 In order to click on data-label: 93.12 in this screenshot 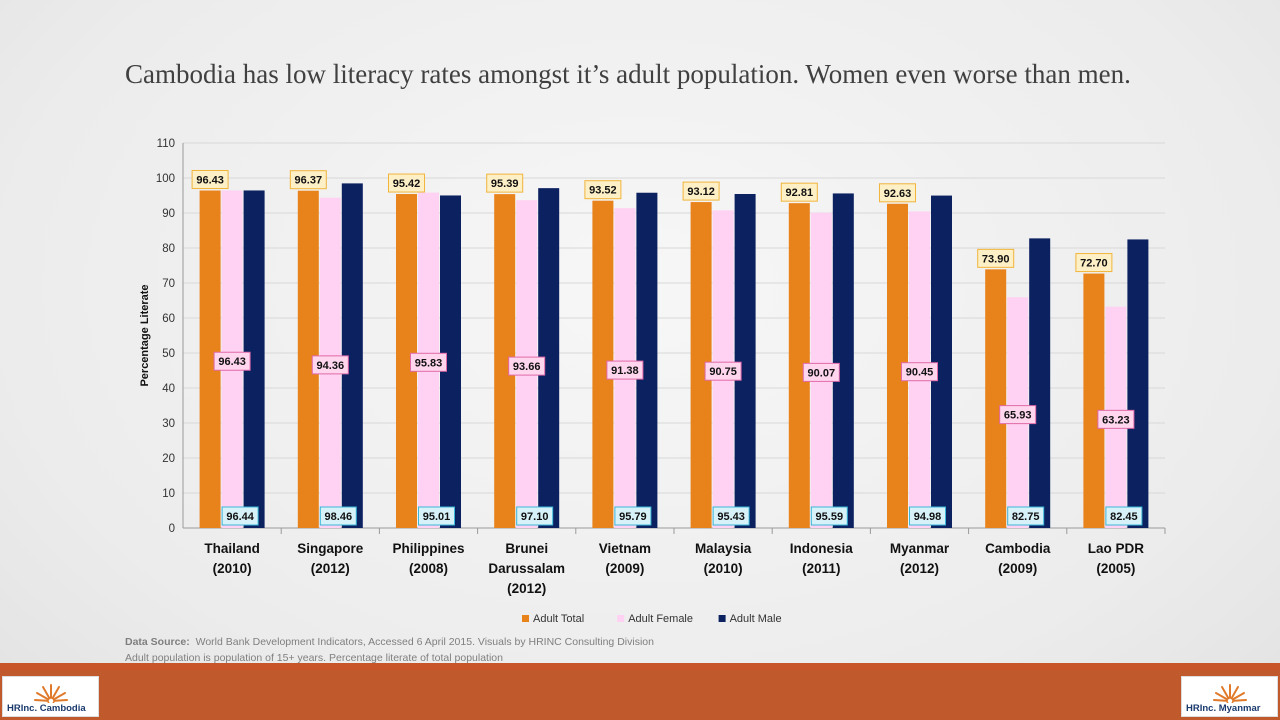, I will do `click(701, 192)`.